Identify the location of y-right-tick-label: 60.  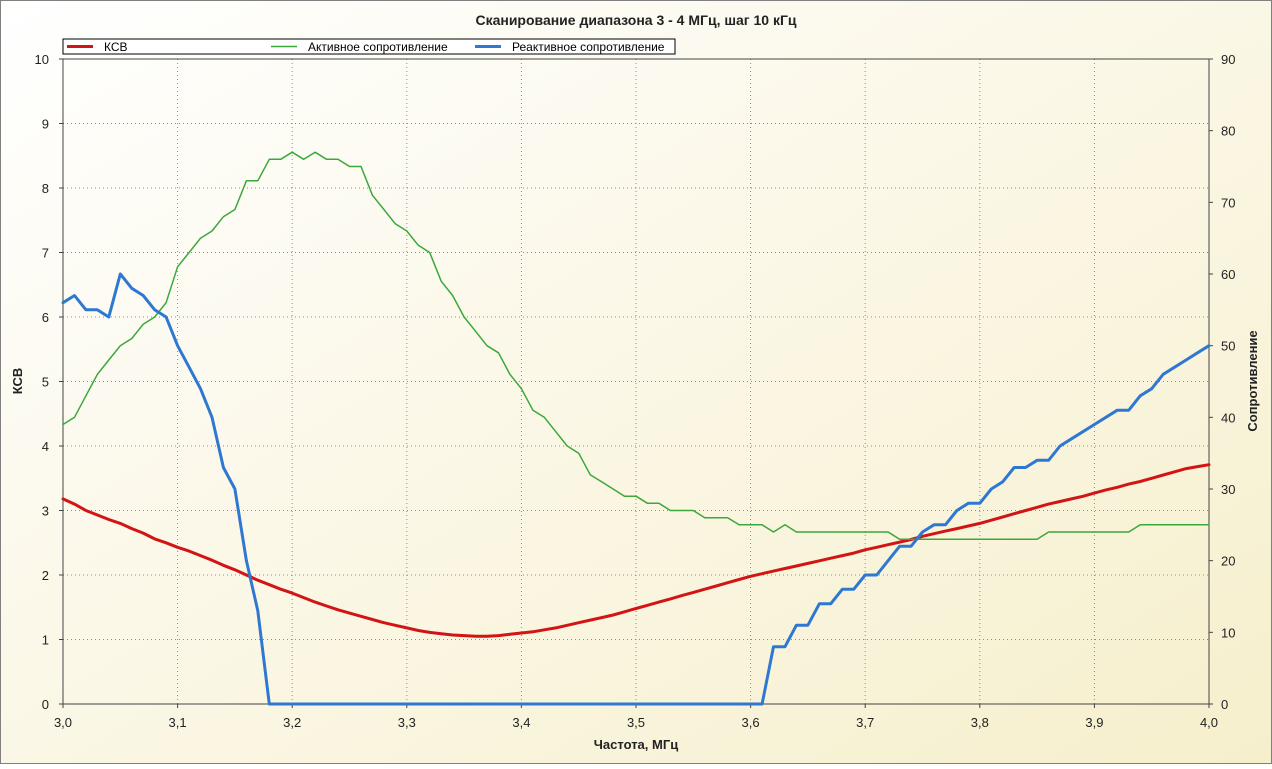
(1228, 274).